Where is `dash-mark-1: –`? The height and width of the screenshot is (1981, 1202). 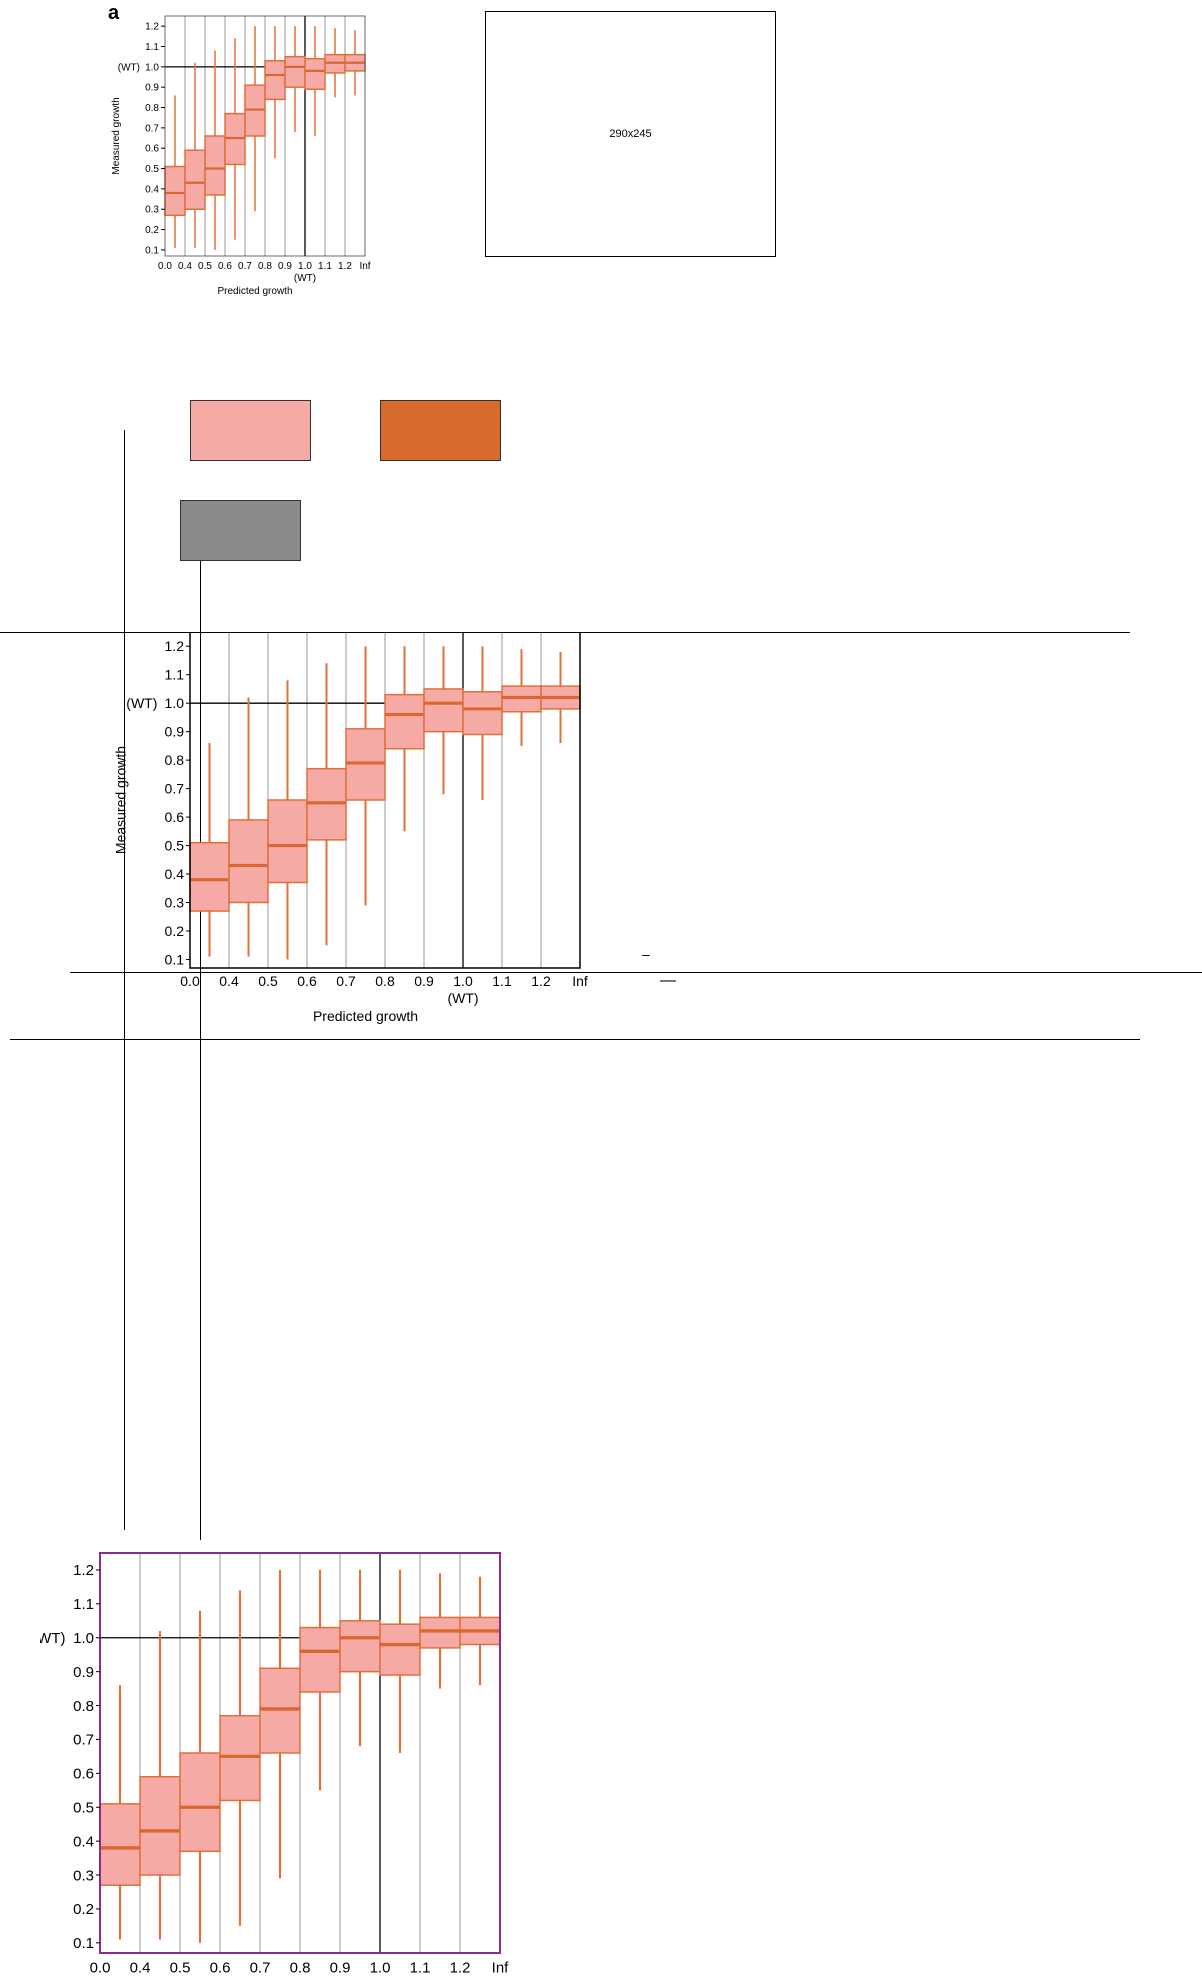
dash-mark-1: – is located at coordinates (646, 954).